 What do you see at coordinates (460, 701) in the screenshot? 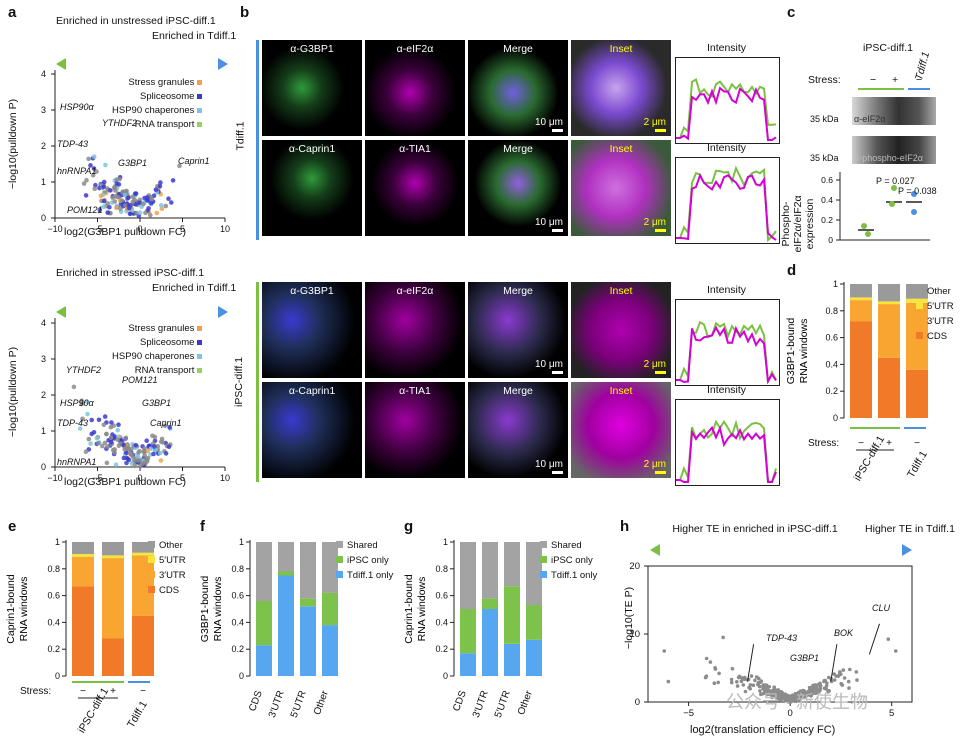
I see `x-category-label: CDS` at bounding box center [460, 701].